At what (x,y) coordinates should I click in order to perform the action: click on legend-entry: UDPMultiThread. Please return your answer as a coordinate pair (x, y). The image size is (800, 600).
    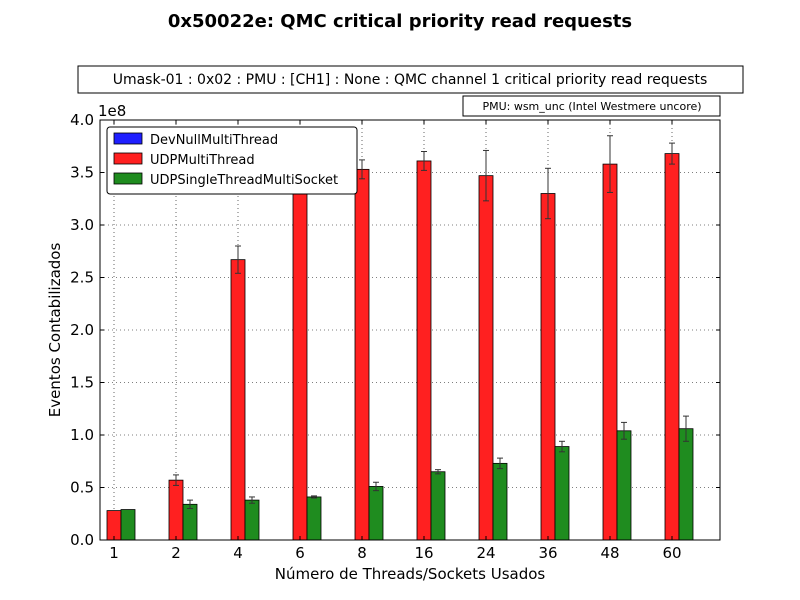
    Looking at the image, I should click on (202, 160).